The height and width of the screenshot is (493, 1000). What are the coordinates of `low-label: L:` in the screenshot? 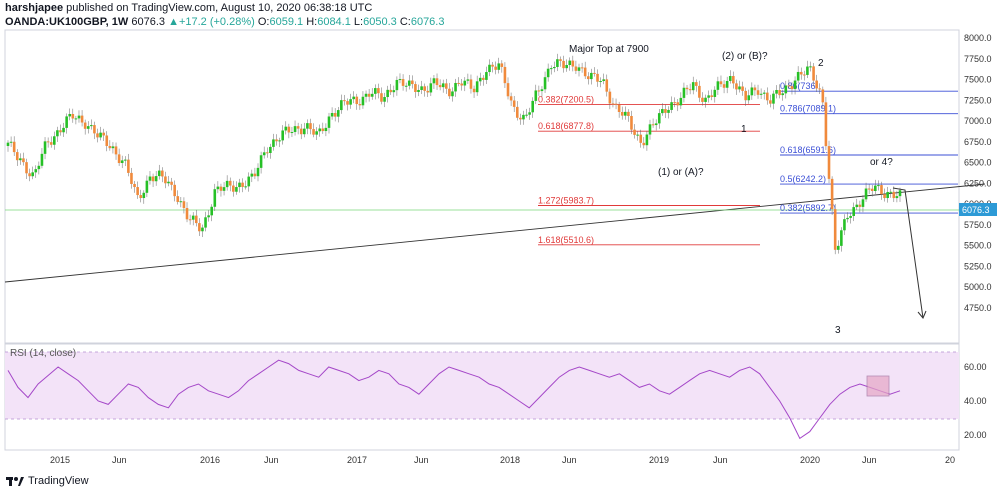 It's located at (358, 22).